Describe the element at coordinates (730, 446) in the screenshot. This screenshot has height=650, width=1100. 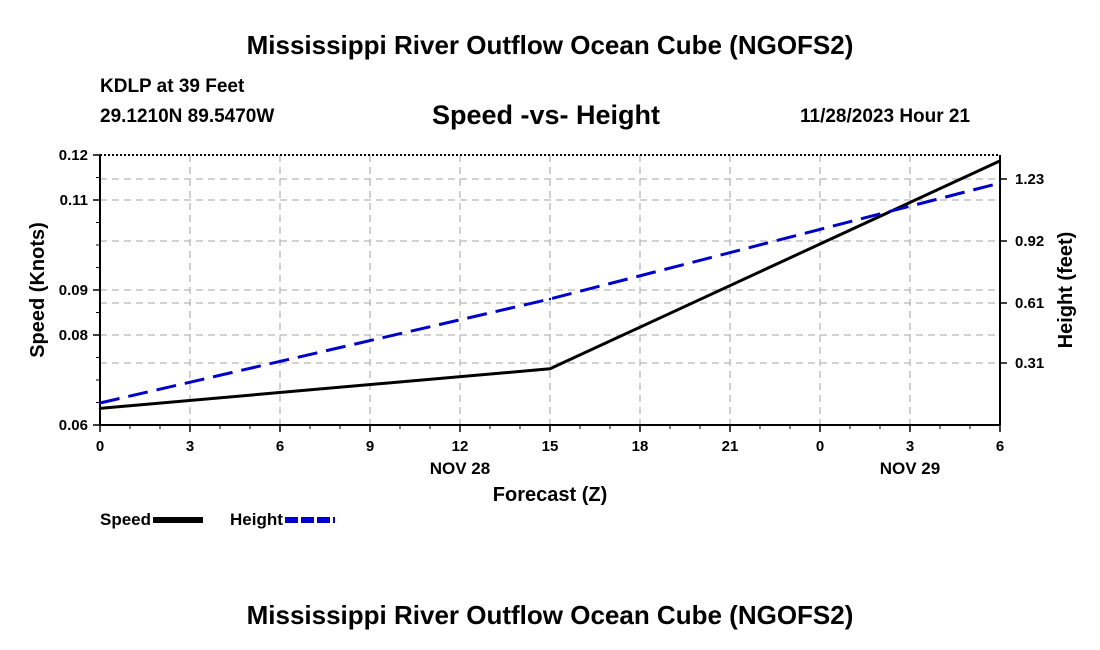
I see `x-tick-label: 21` at that location.